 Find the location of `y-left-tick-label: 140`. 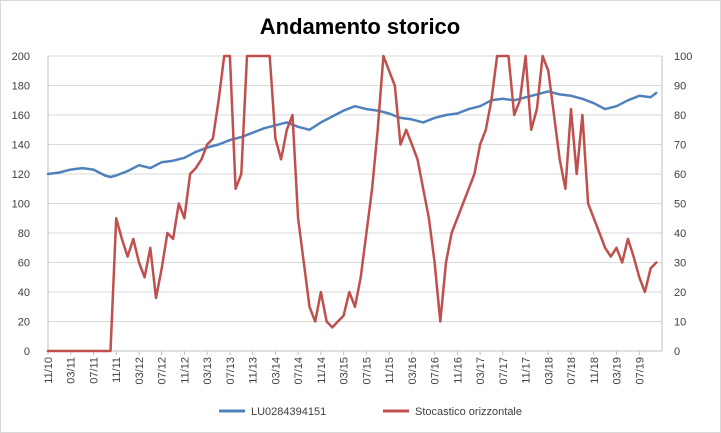

y-left-tick-label: 140 is located at coordinates (21, 146).